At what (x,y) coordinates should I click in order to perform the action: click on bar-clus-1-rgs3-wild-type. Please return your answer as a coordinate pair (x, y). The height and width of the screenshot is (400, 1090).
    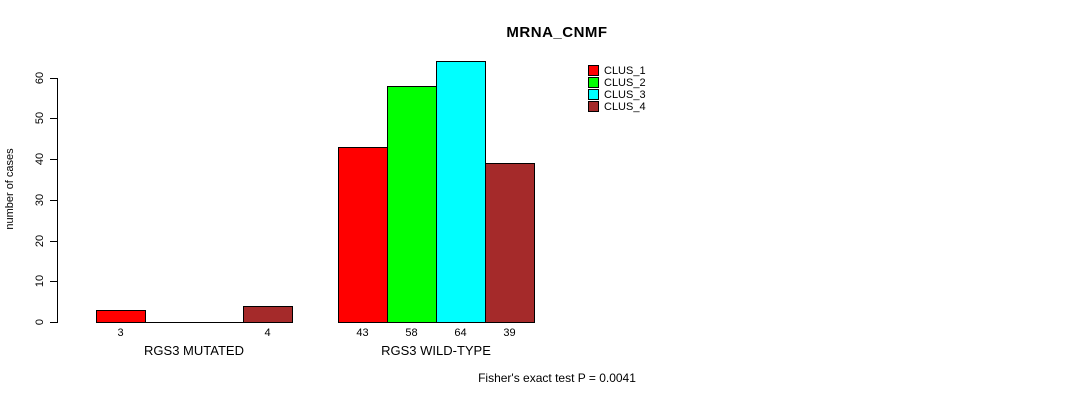
    Looking at the image, I should click on (363, 234).